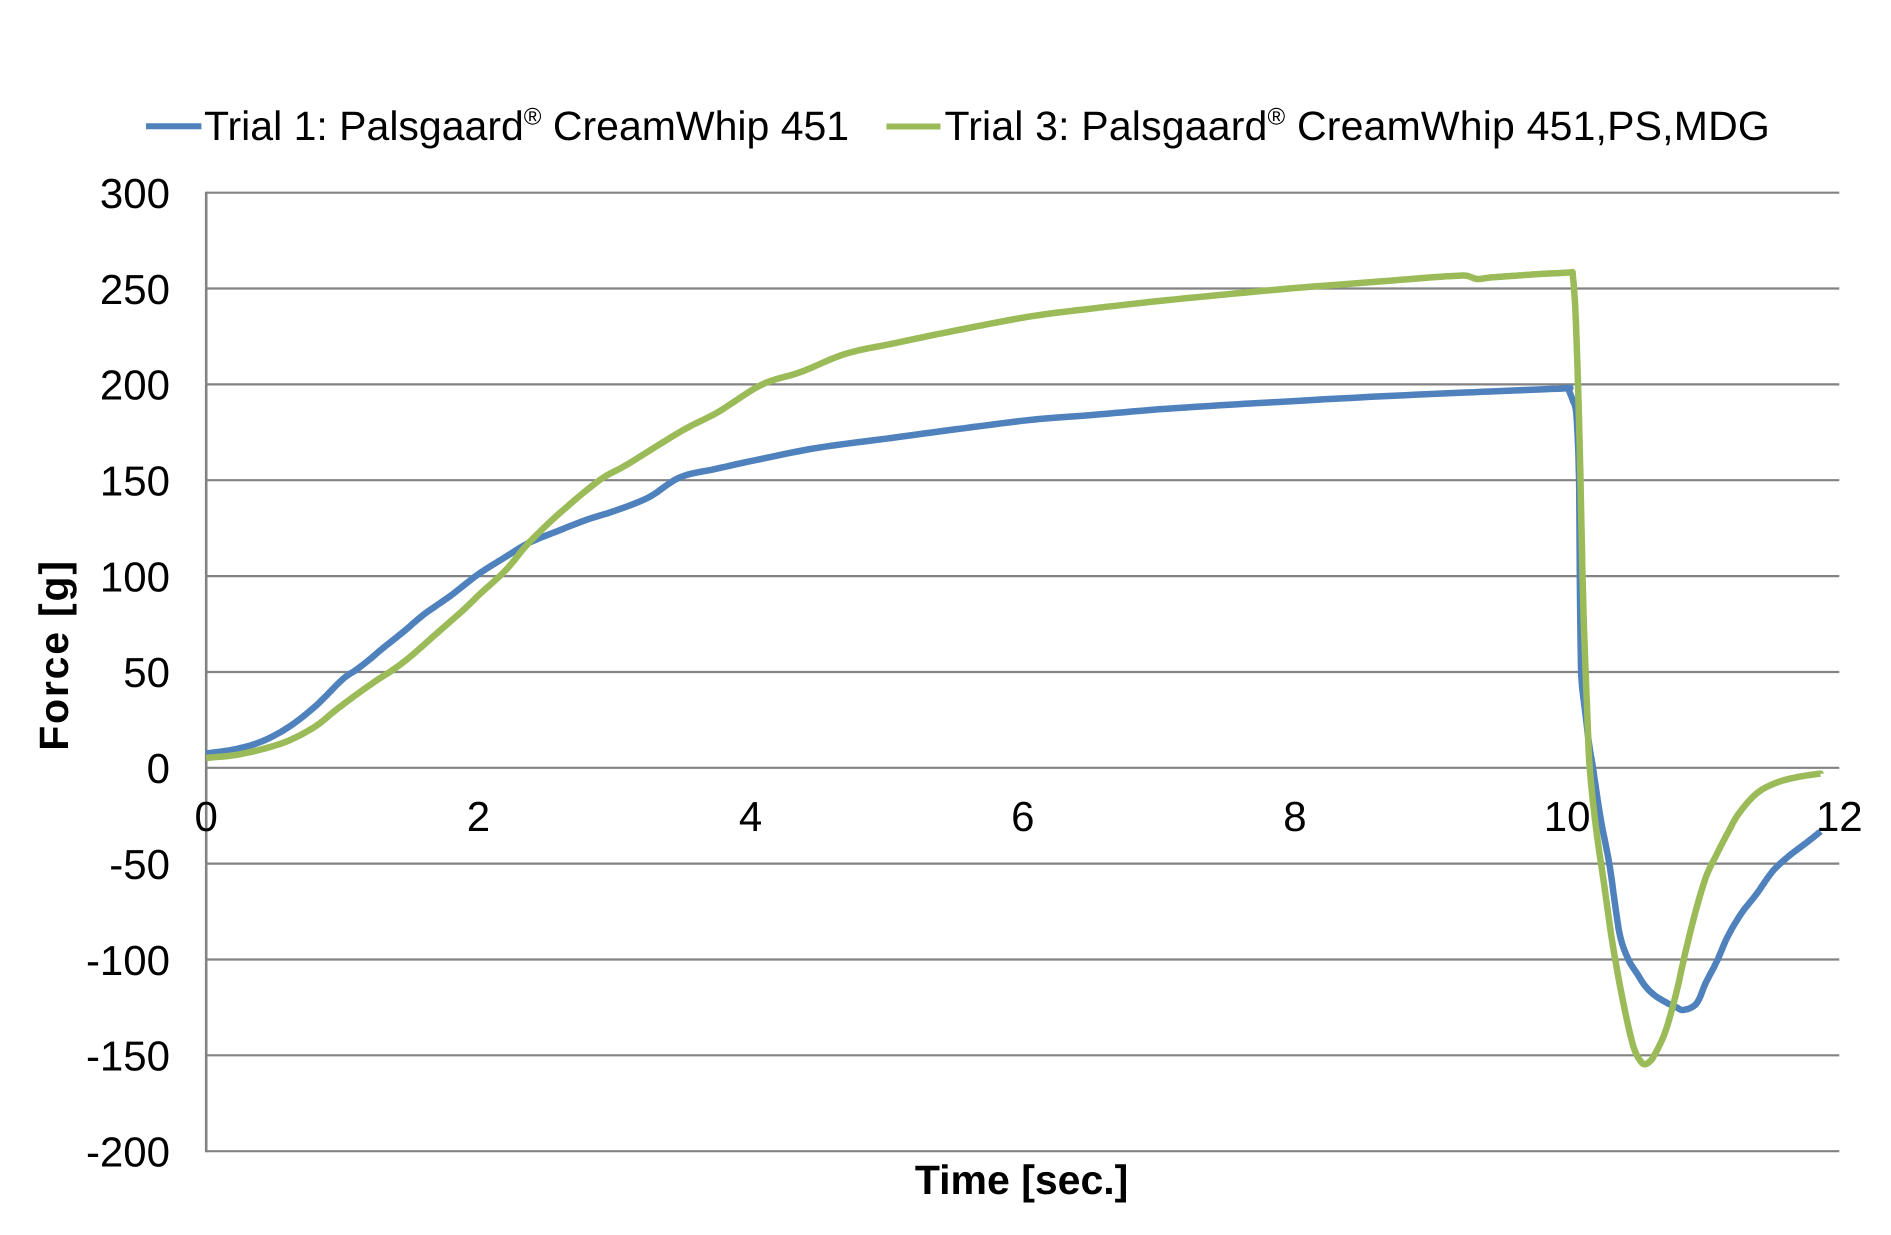  Describe the element at coordinates (128, 960) in the screenshot. I see `svg-text: -100` at that location.